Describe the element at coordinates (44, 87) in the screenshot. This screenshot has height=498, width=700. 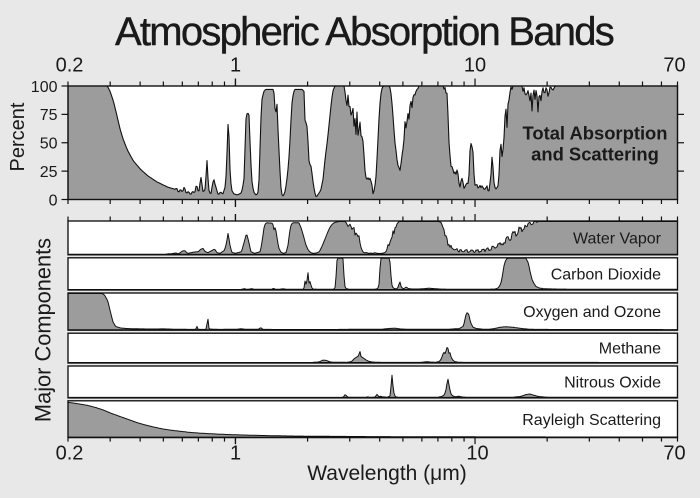
I see `svg-text: 100` at that location.